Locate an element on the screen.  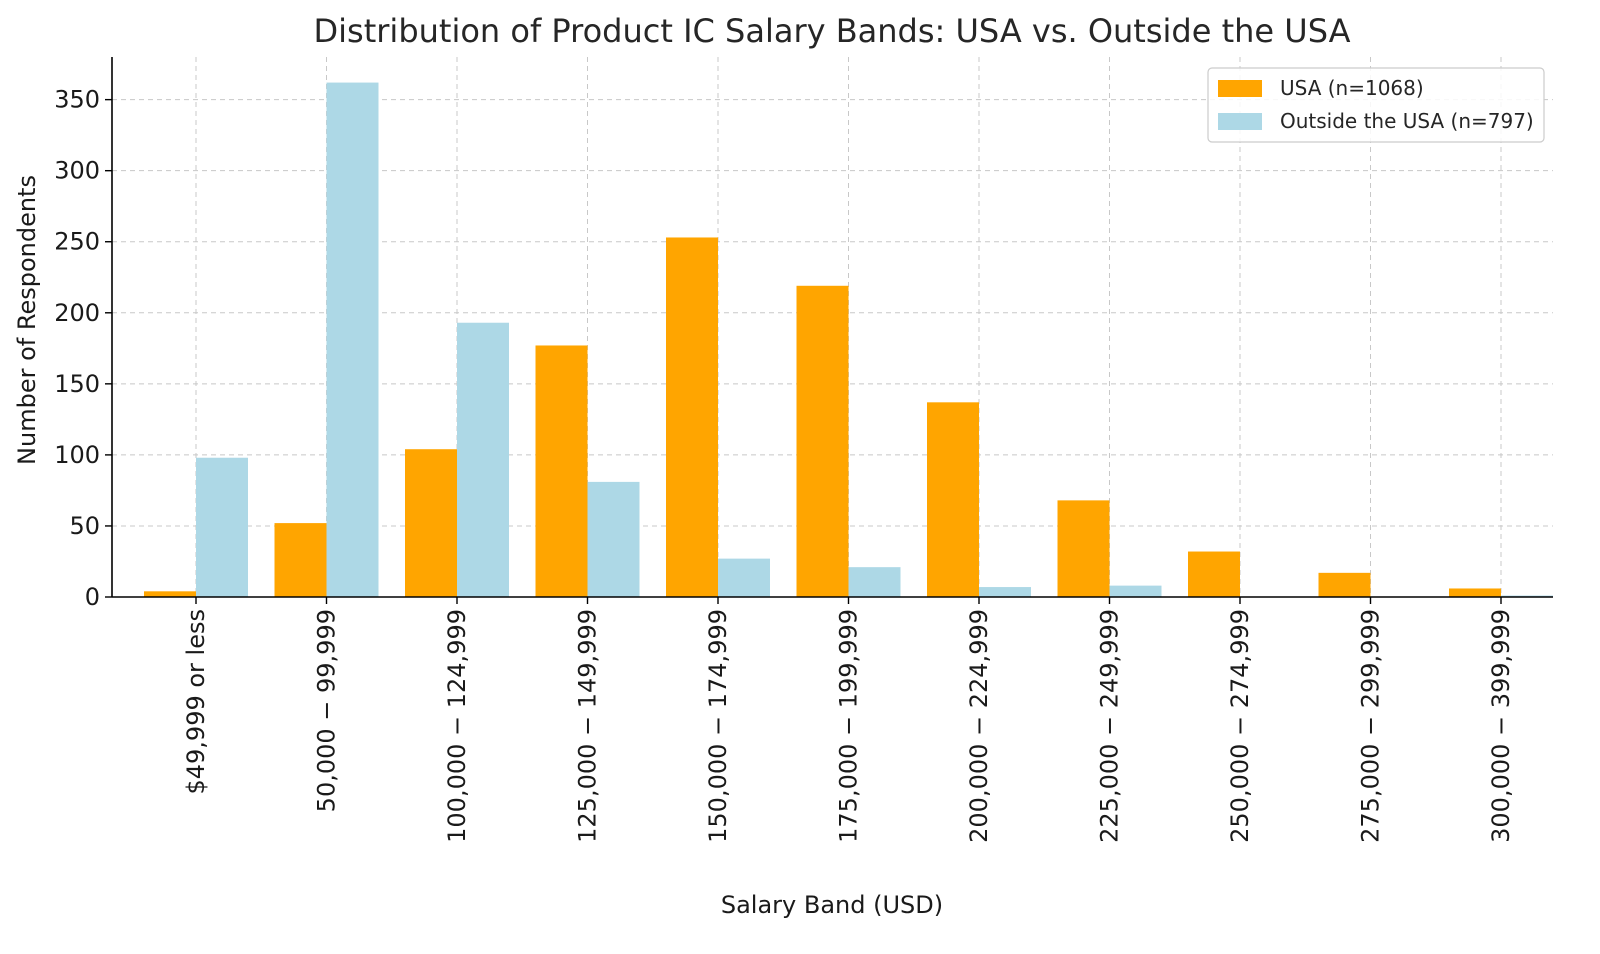
y-tick-label: 150 is located at coordinates (77, 384).